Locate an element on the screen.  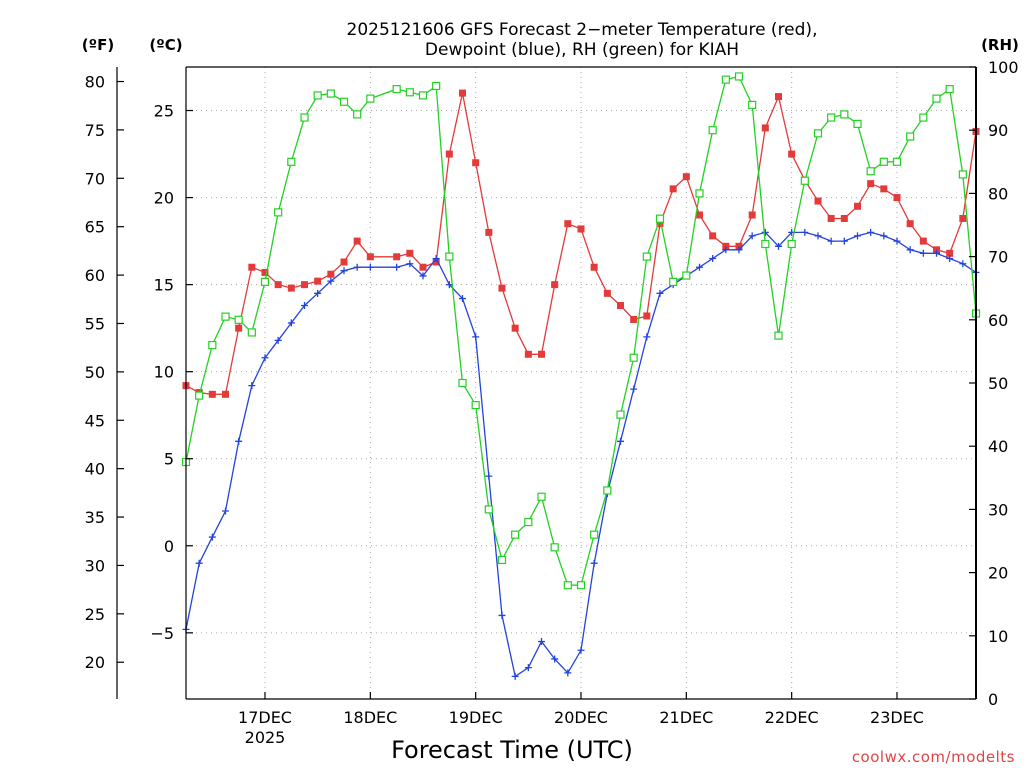
rh-tick-label-0: 0 is located at coordinates (993, 699).